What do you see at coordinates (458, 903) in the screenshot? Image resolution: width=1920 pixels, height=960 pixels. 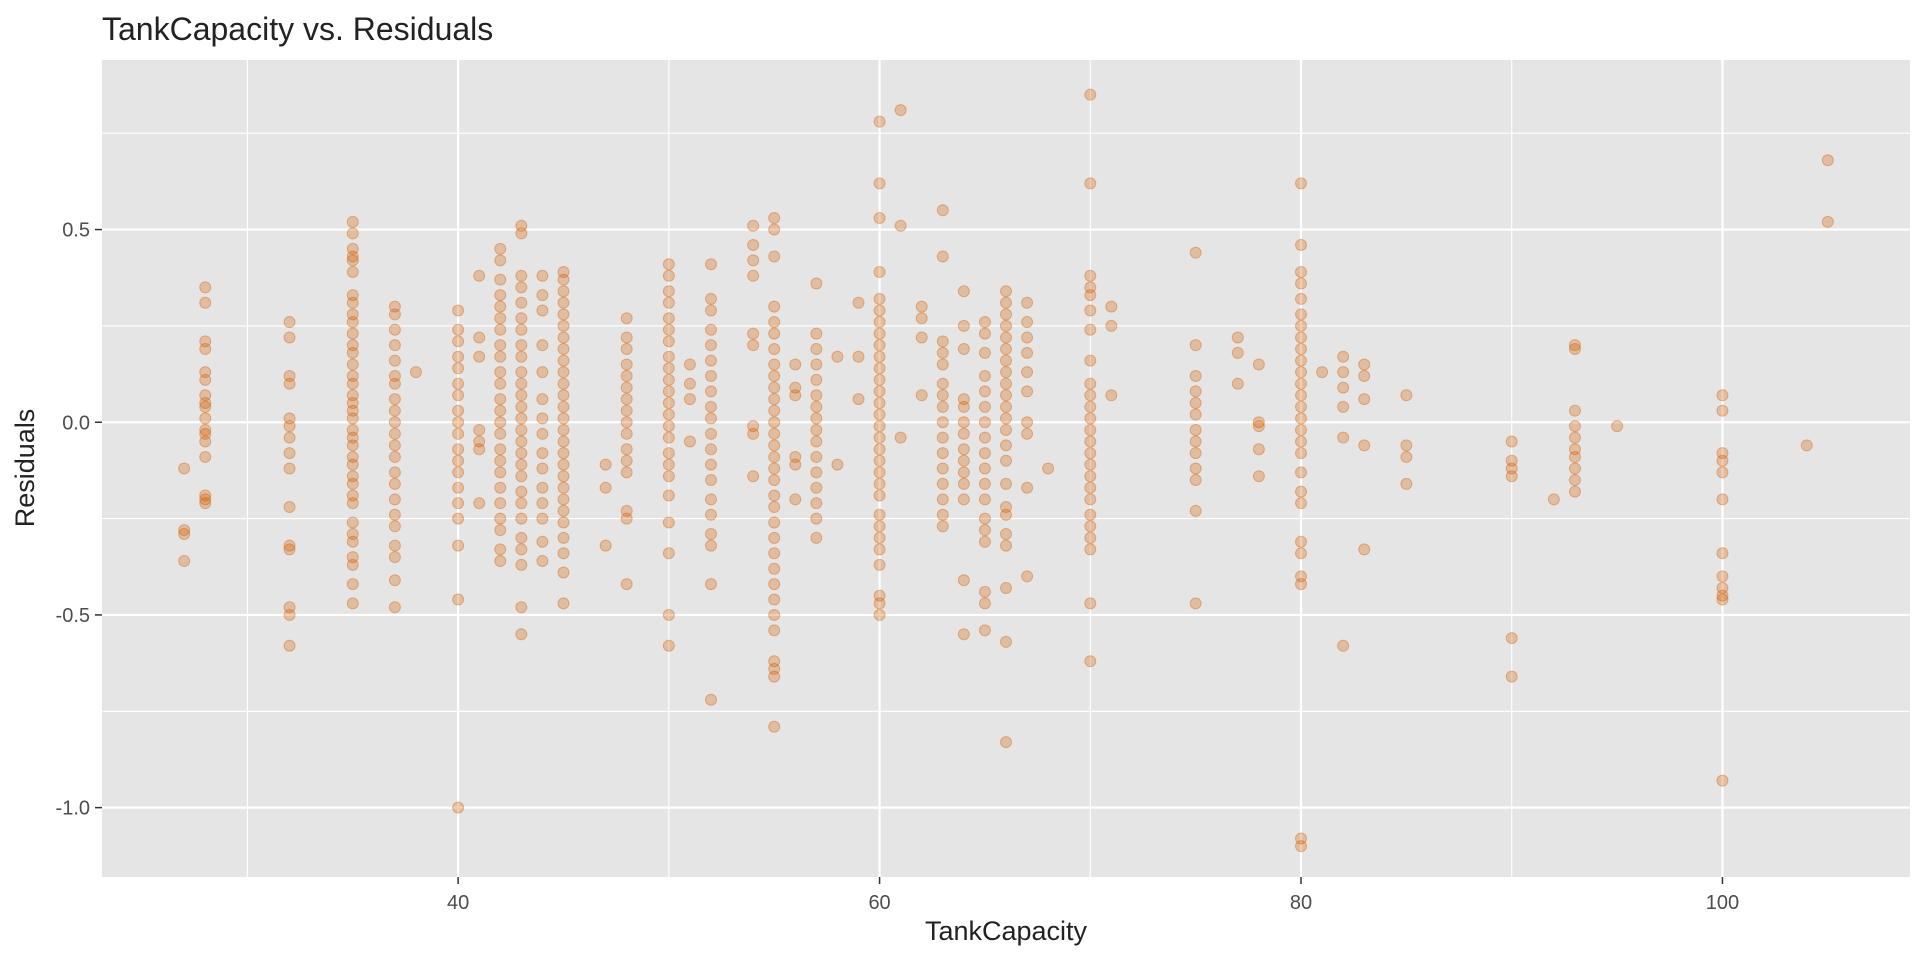 I see `x-tick-label: 40` at bounding box center [458, 903].